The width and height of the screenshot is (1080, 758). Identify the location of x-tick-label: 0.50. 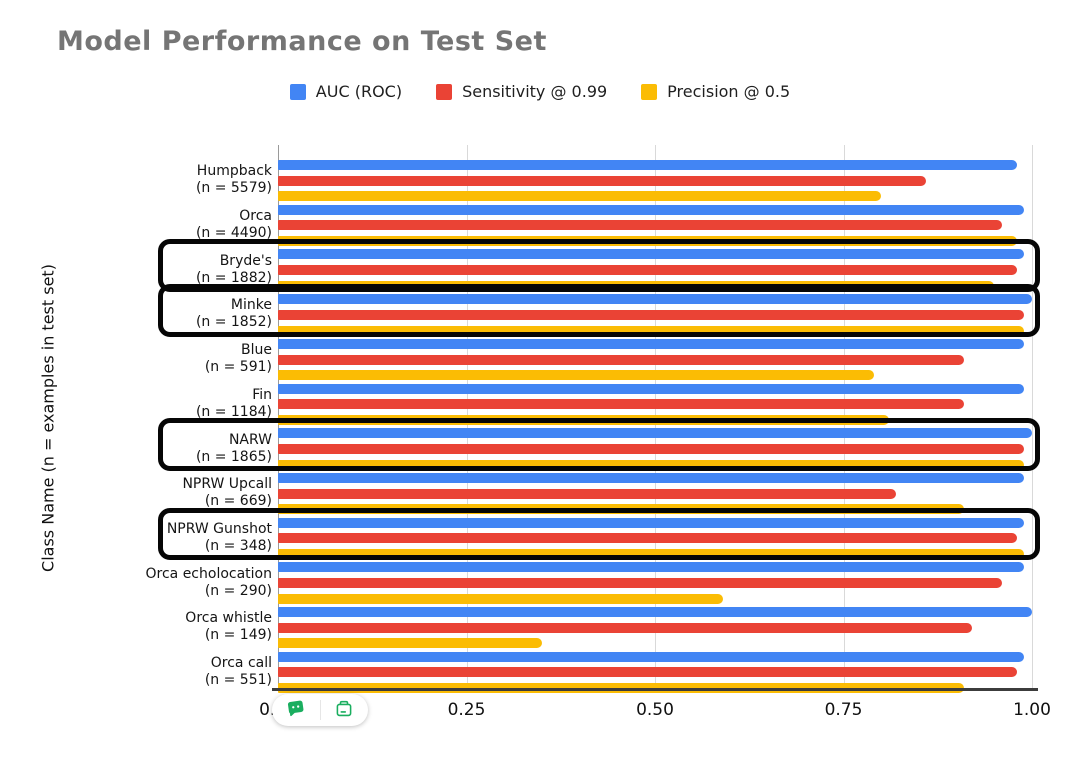
(655, 710).